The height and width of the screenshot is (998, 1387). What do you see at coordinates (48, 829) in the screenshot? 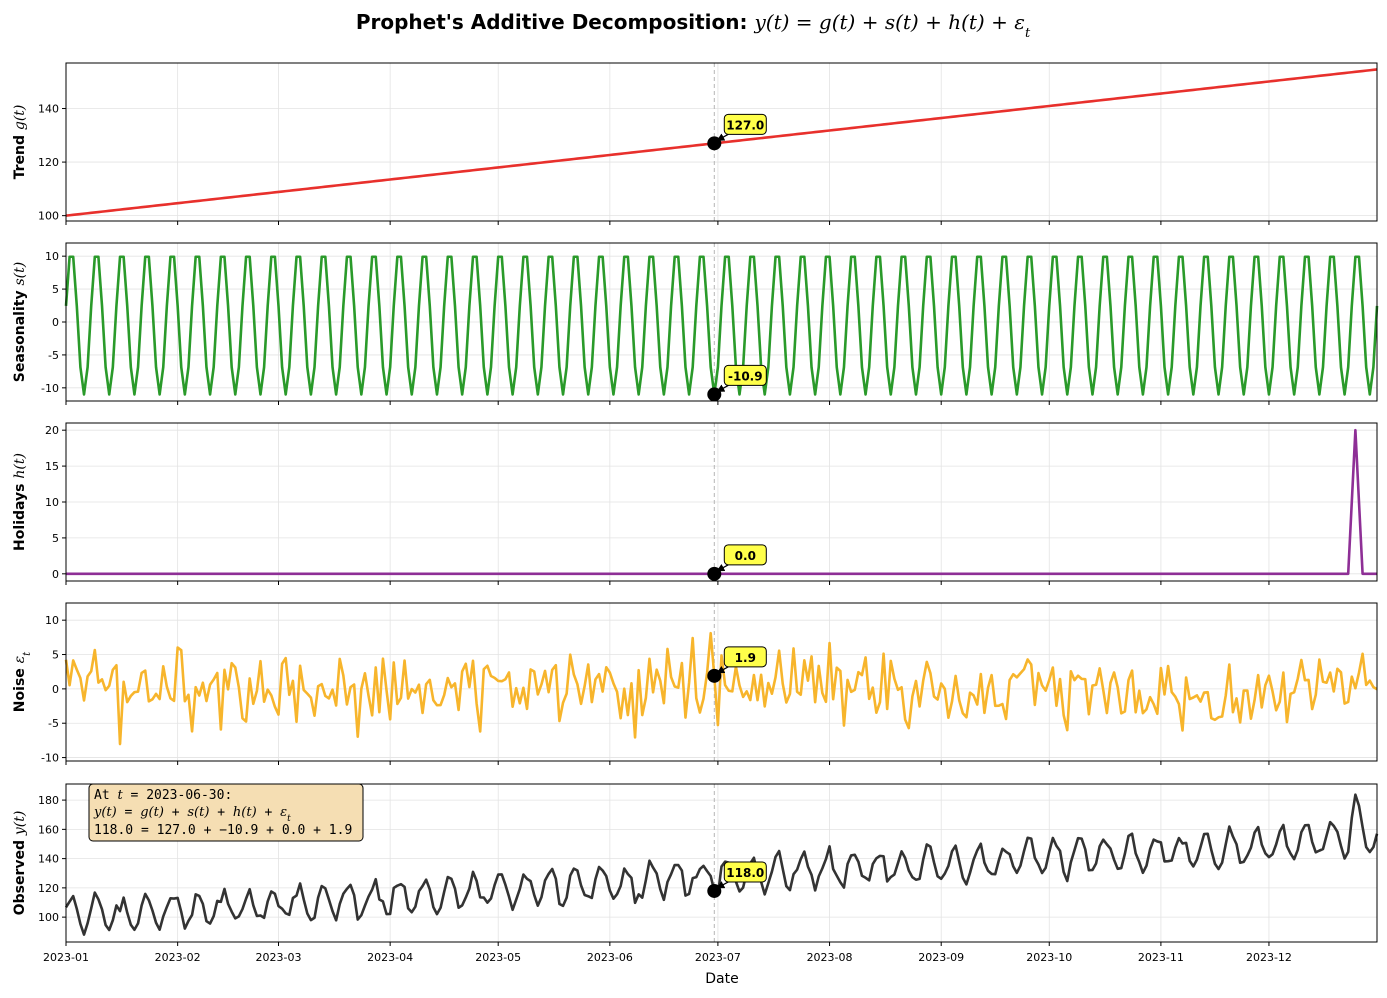
I see `y-tick-label: 160` at bounding box center [48, 829].